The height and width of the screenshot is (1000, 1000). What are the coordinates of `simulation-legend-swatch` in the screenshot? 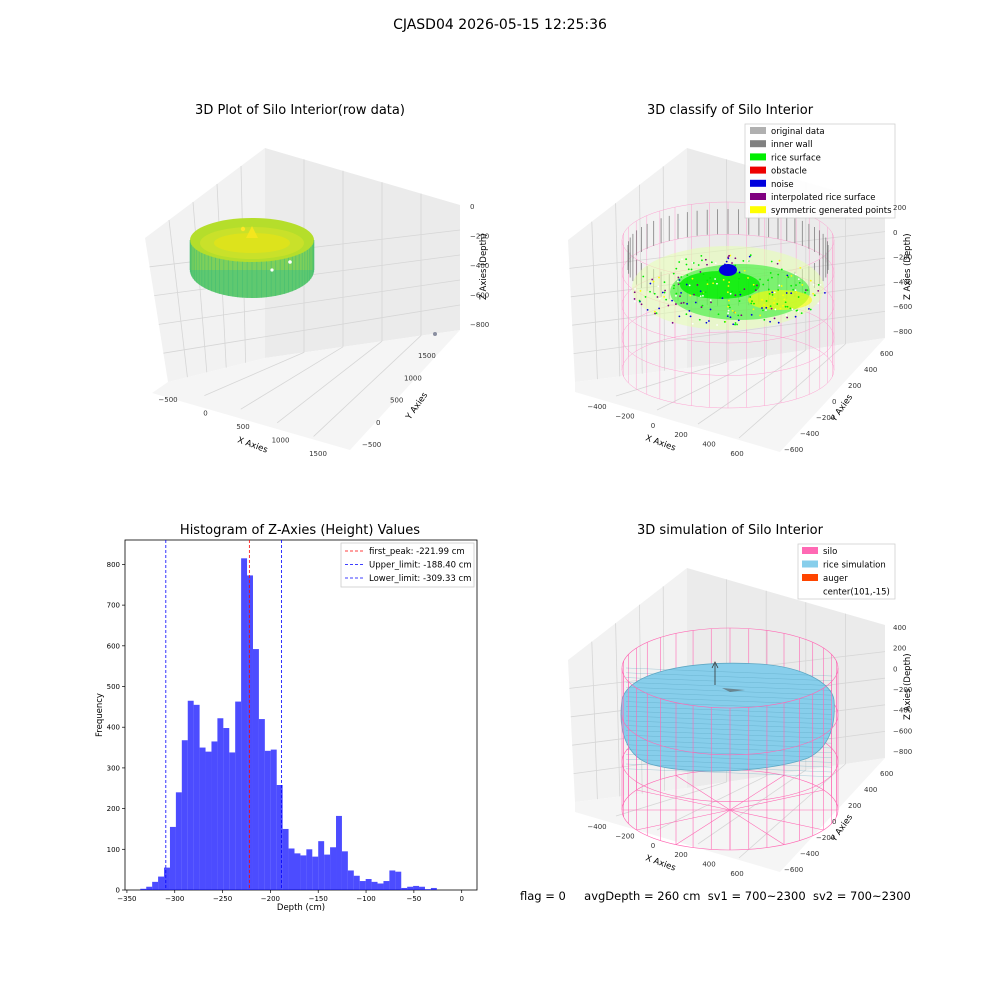 It's located at (810, 577).